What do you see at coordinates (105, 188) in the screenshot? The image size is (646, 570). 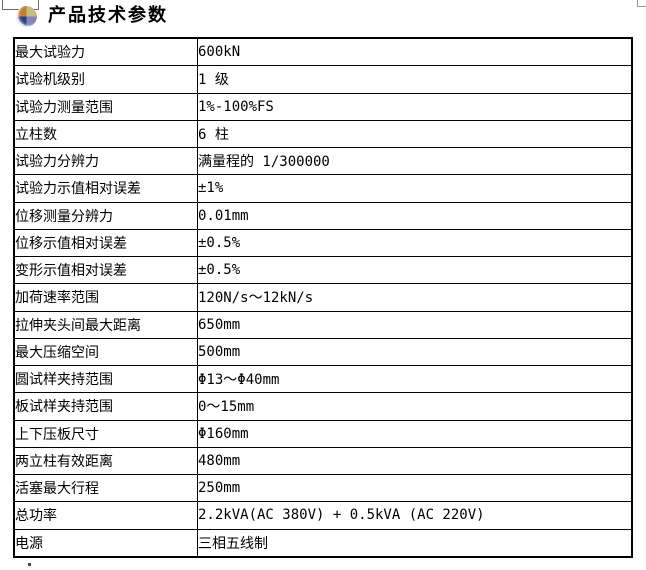 I see `param-label: 试验力示值相对误差` at bounding box center [105, 188].